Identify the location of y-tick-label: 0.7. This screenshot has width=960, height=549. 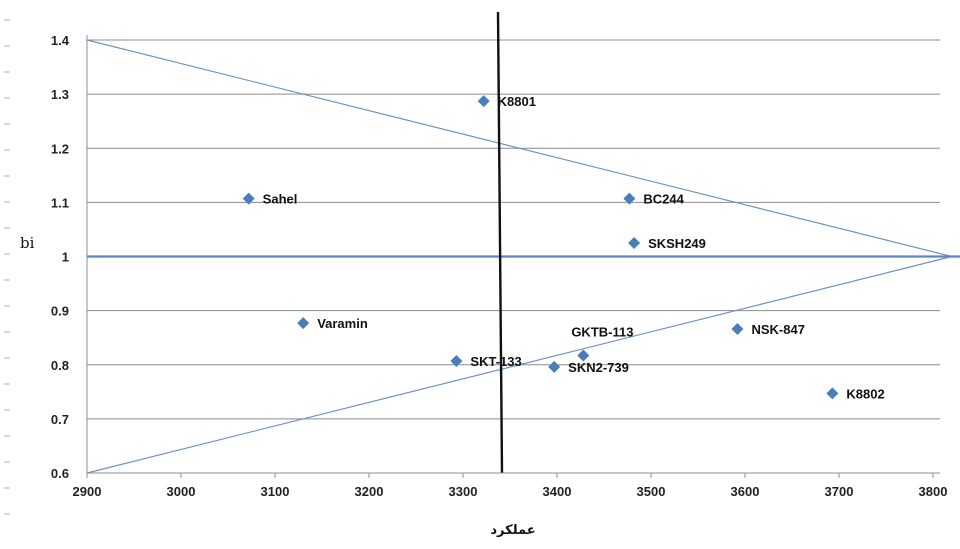
(60, 419).